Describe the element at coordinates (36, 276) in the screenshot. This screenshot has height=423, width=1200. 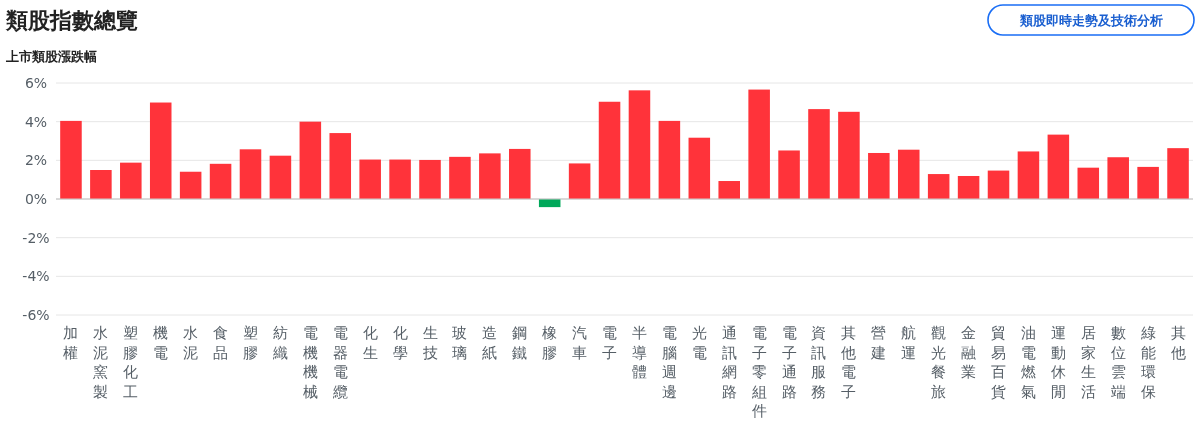
I see `y-tick-label: -4%` at that location.